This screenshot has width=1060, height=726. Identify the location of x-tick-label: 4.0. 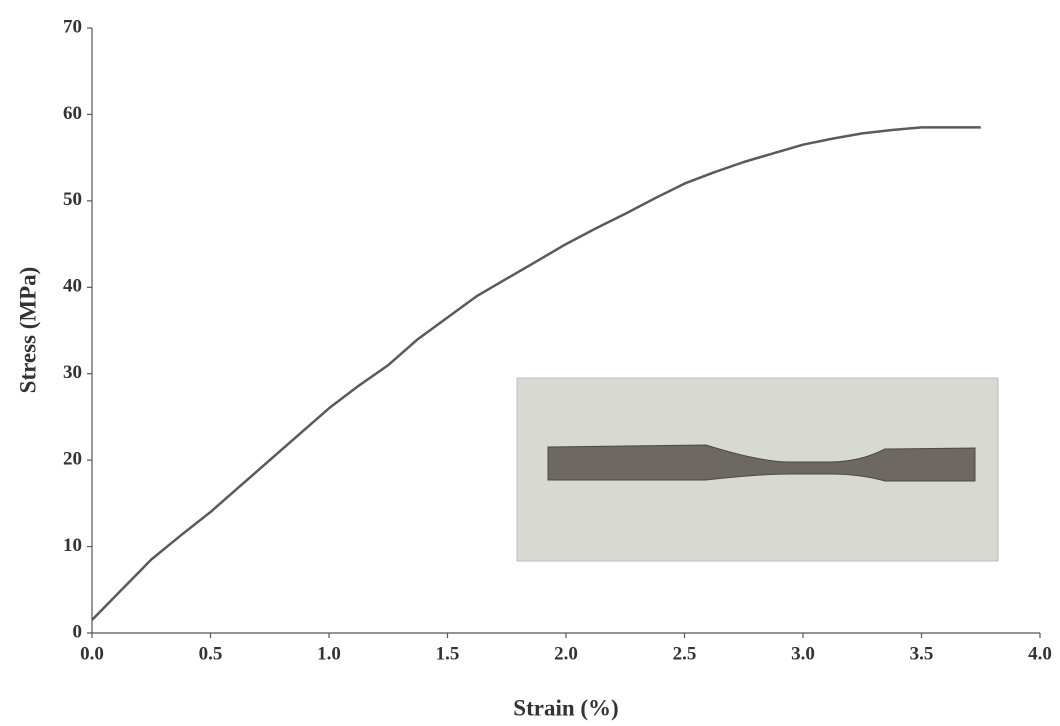
(1040, 653).